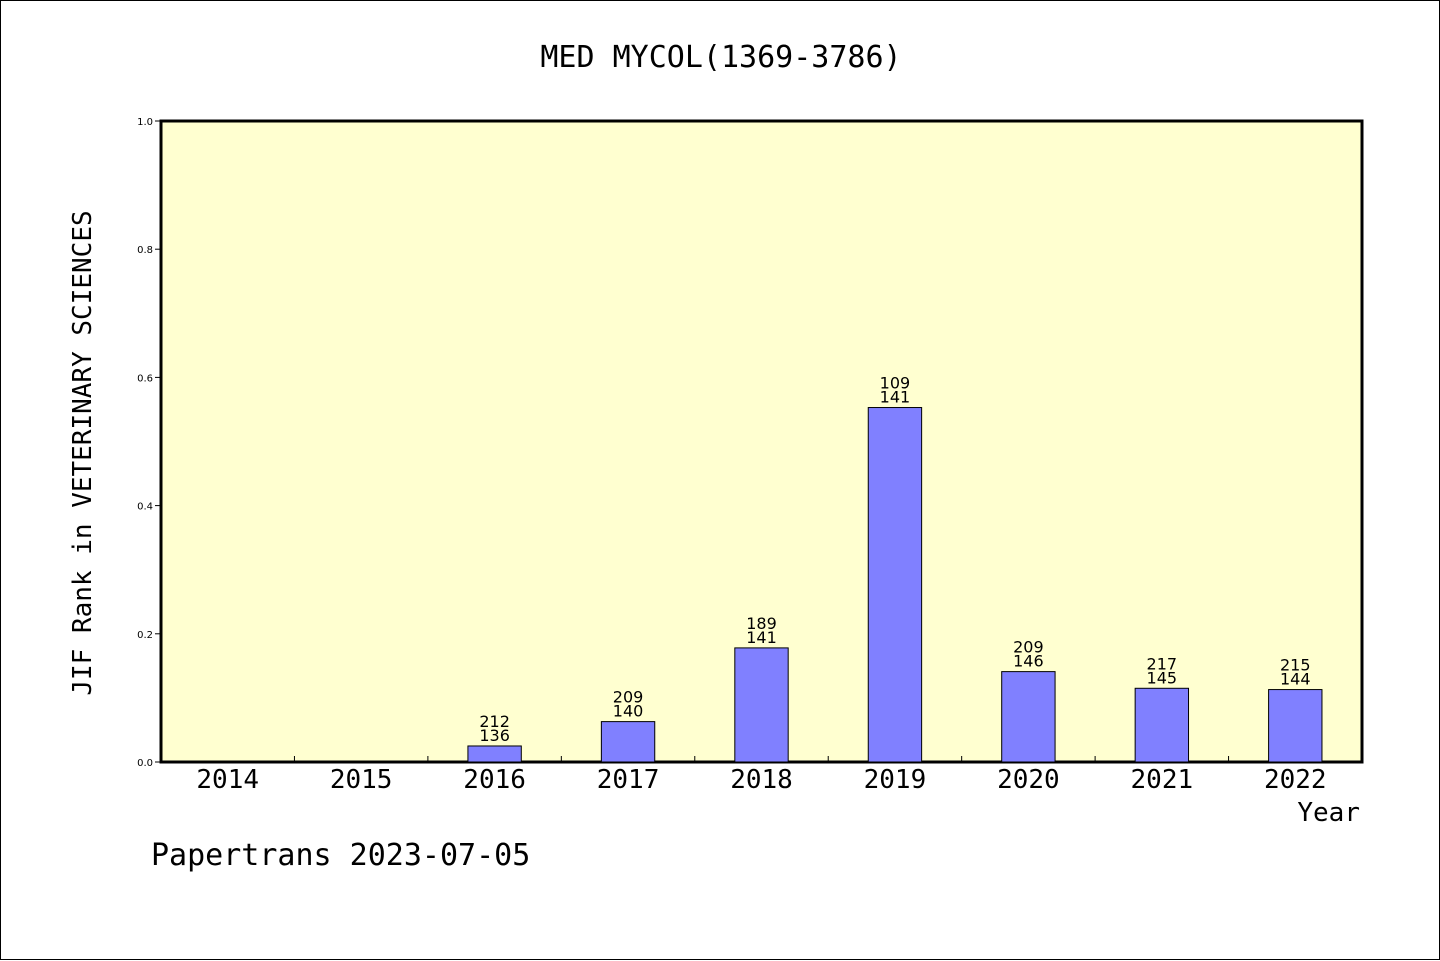  Describe the element at coordinates (761, 623) in the screenshot. I see `bar-label-rank: 189` at that location.